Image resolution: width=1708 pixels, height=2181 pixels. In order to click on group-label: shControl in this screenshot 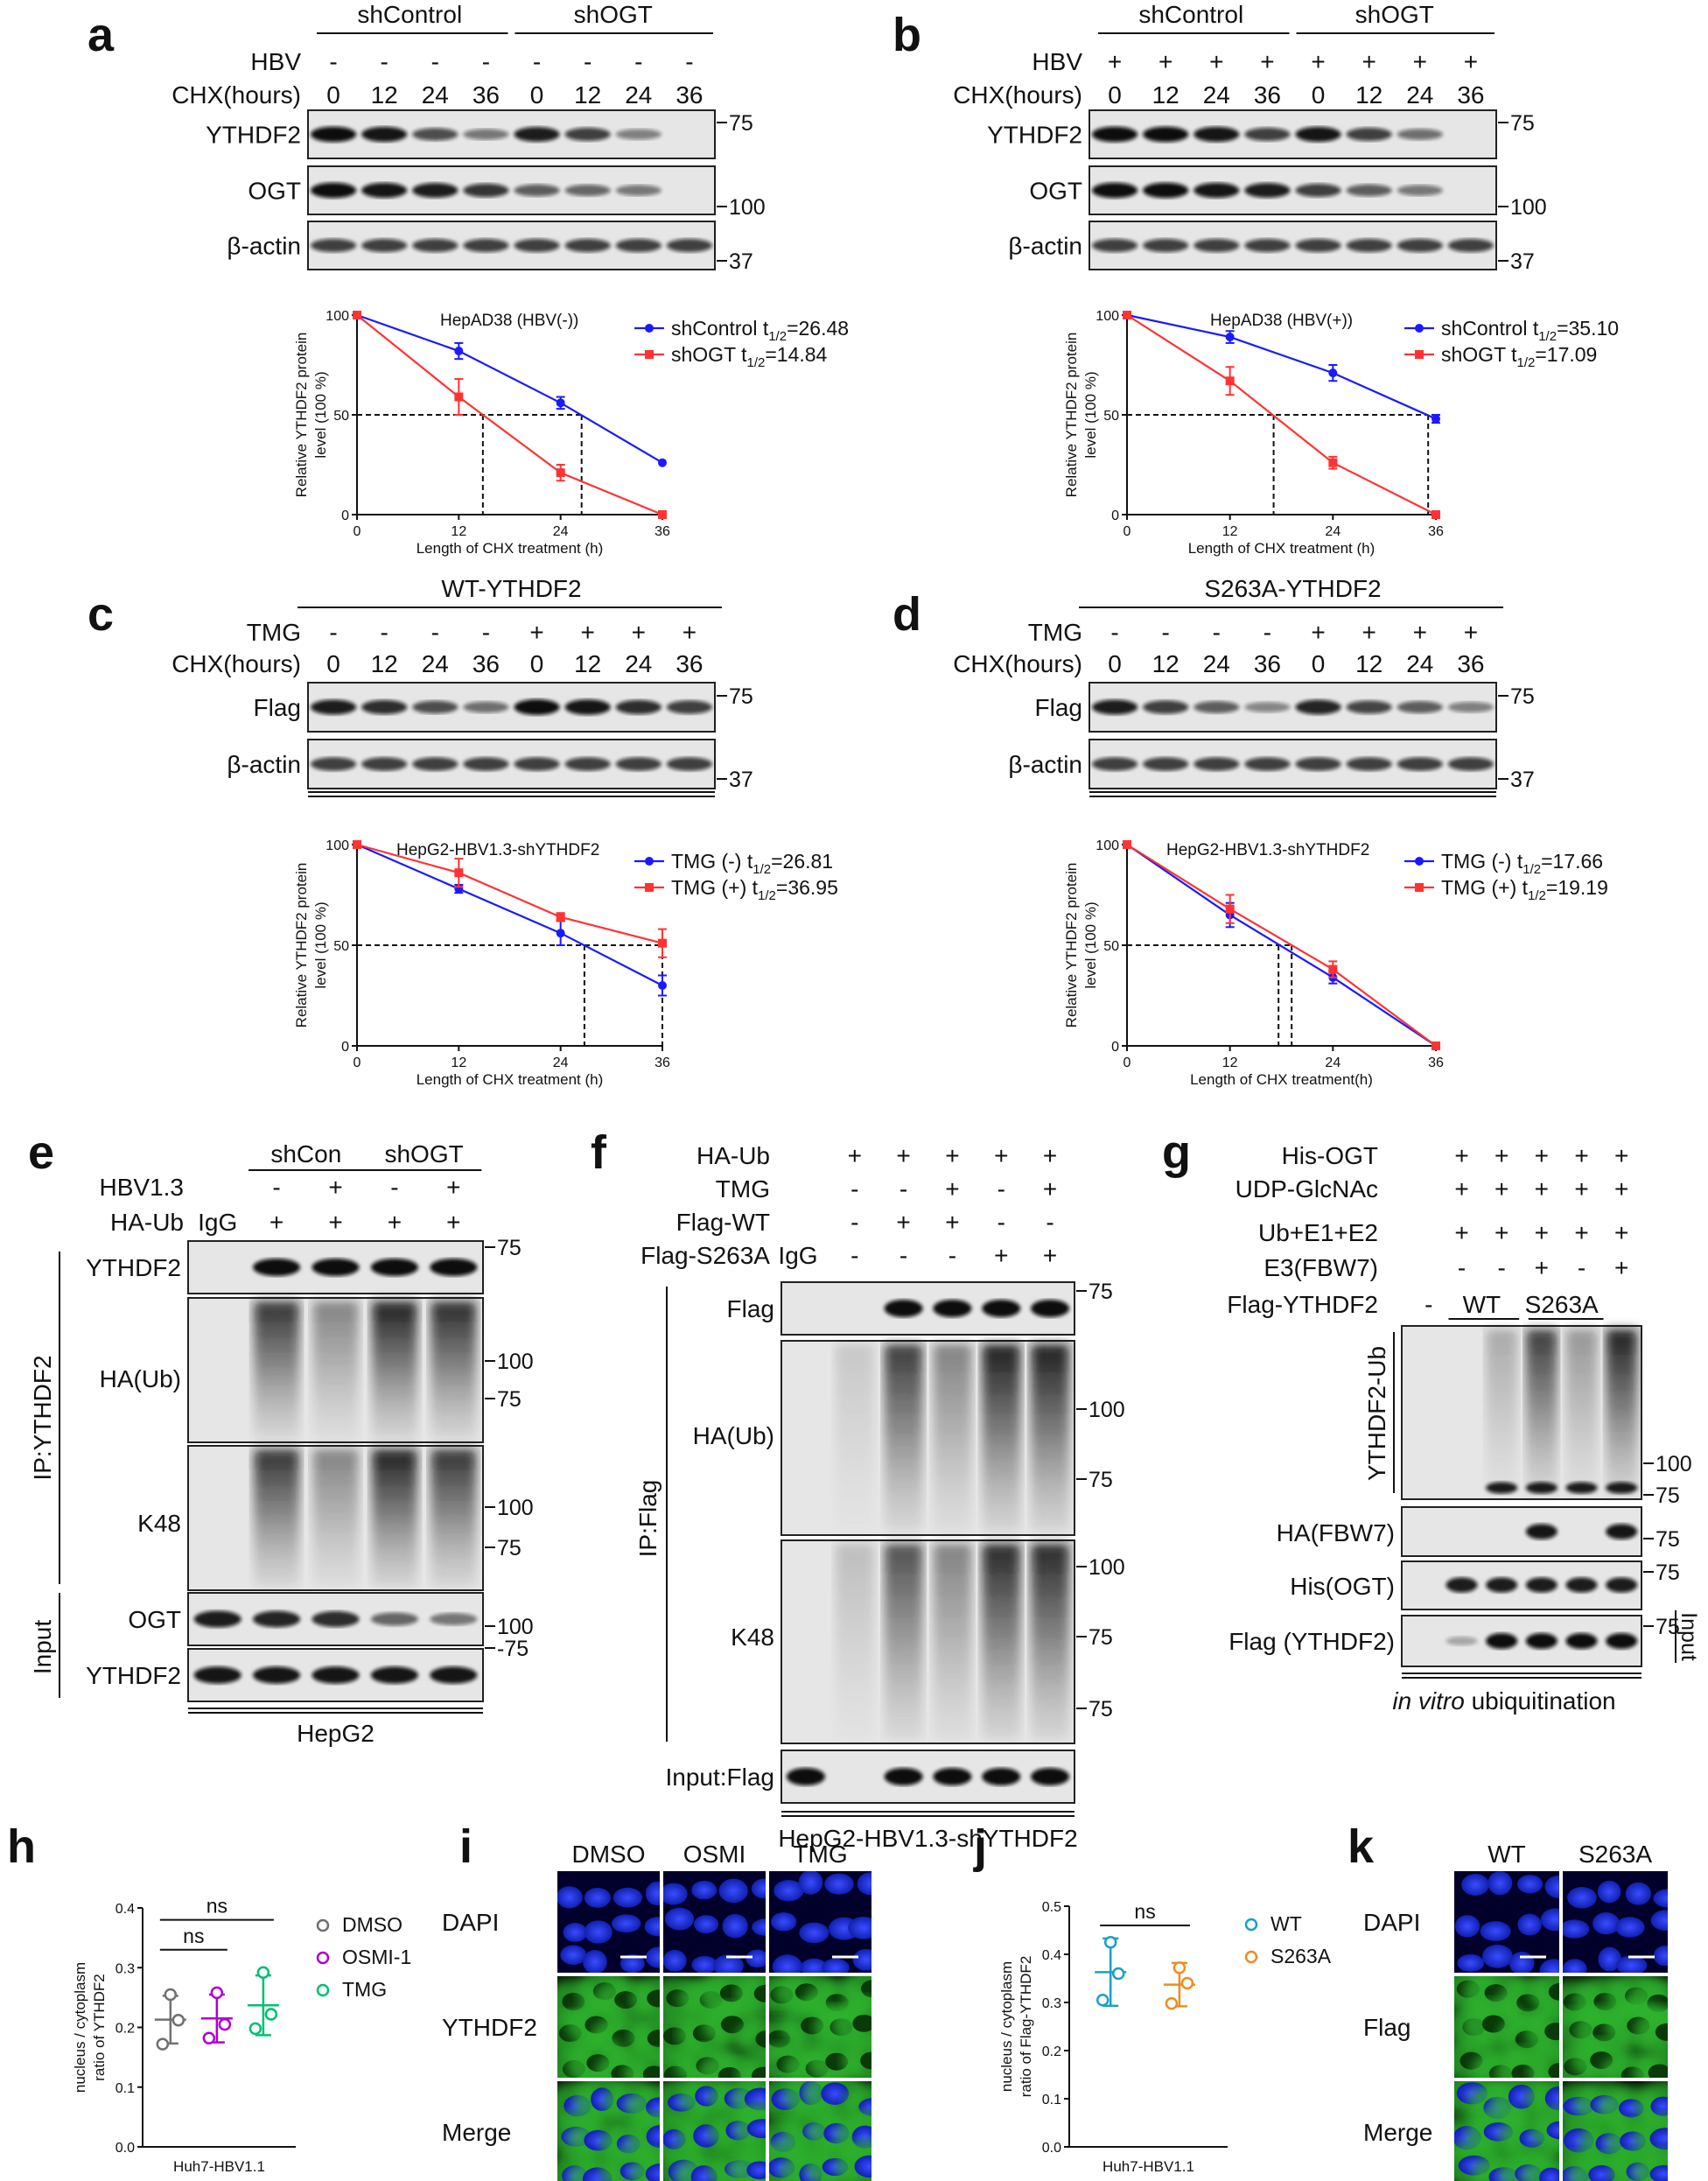, I will do `click(1190, 14)`.